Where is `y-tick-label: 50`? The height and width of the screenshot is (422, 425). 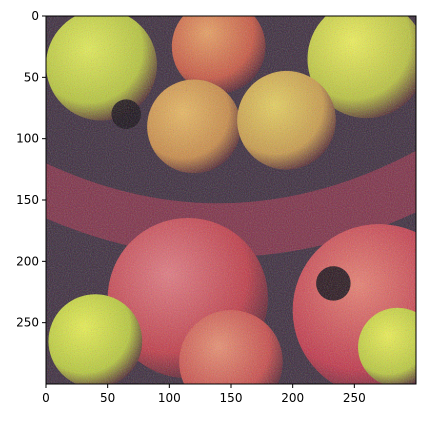 y-tick-label: 50 is located at coordinates (31, 77).